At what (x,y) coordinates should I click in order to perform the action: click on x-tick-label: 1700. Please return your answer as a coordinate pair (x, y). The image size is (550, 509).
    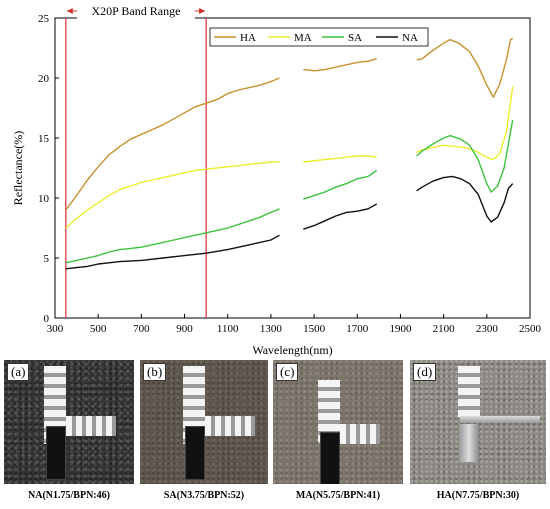
    Looking at the image, I should click on (357, 329).